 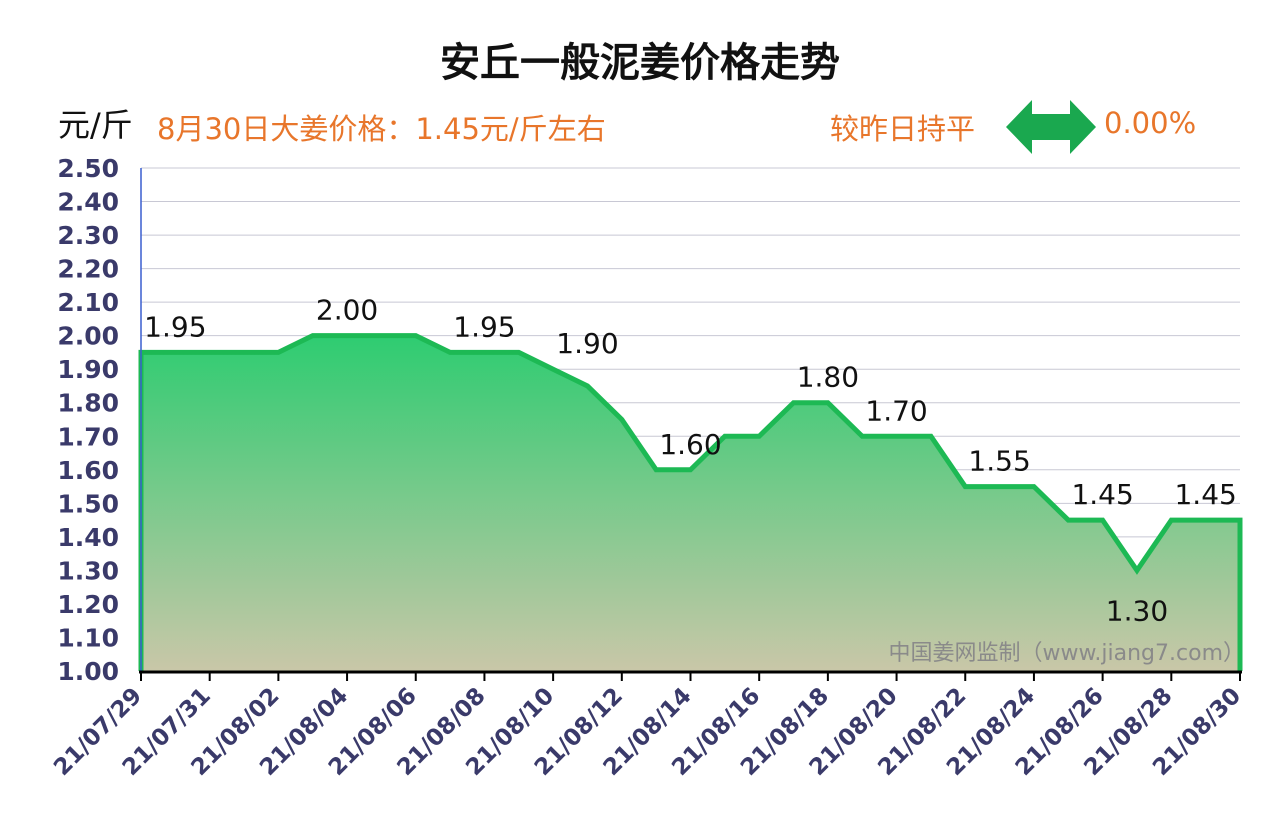 I want to click on y-axis-unit: 元/斤, so click(x=95, y=125).